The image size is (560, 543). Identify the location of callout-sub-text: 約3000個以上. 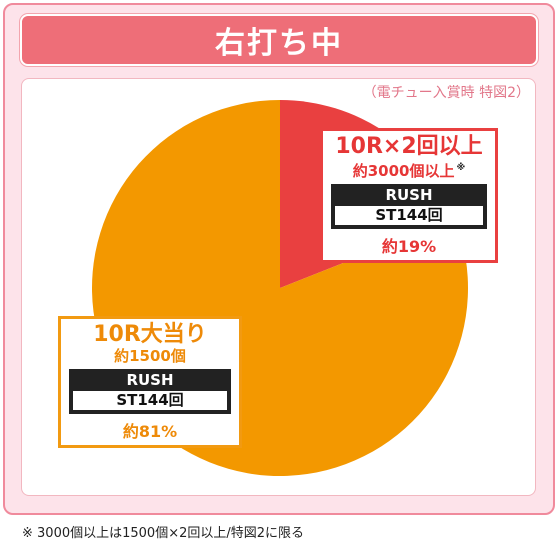
(403, 171).